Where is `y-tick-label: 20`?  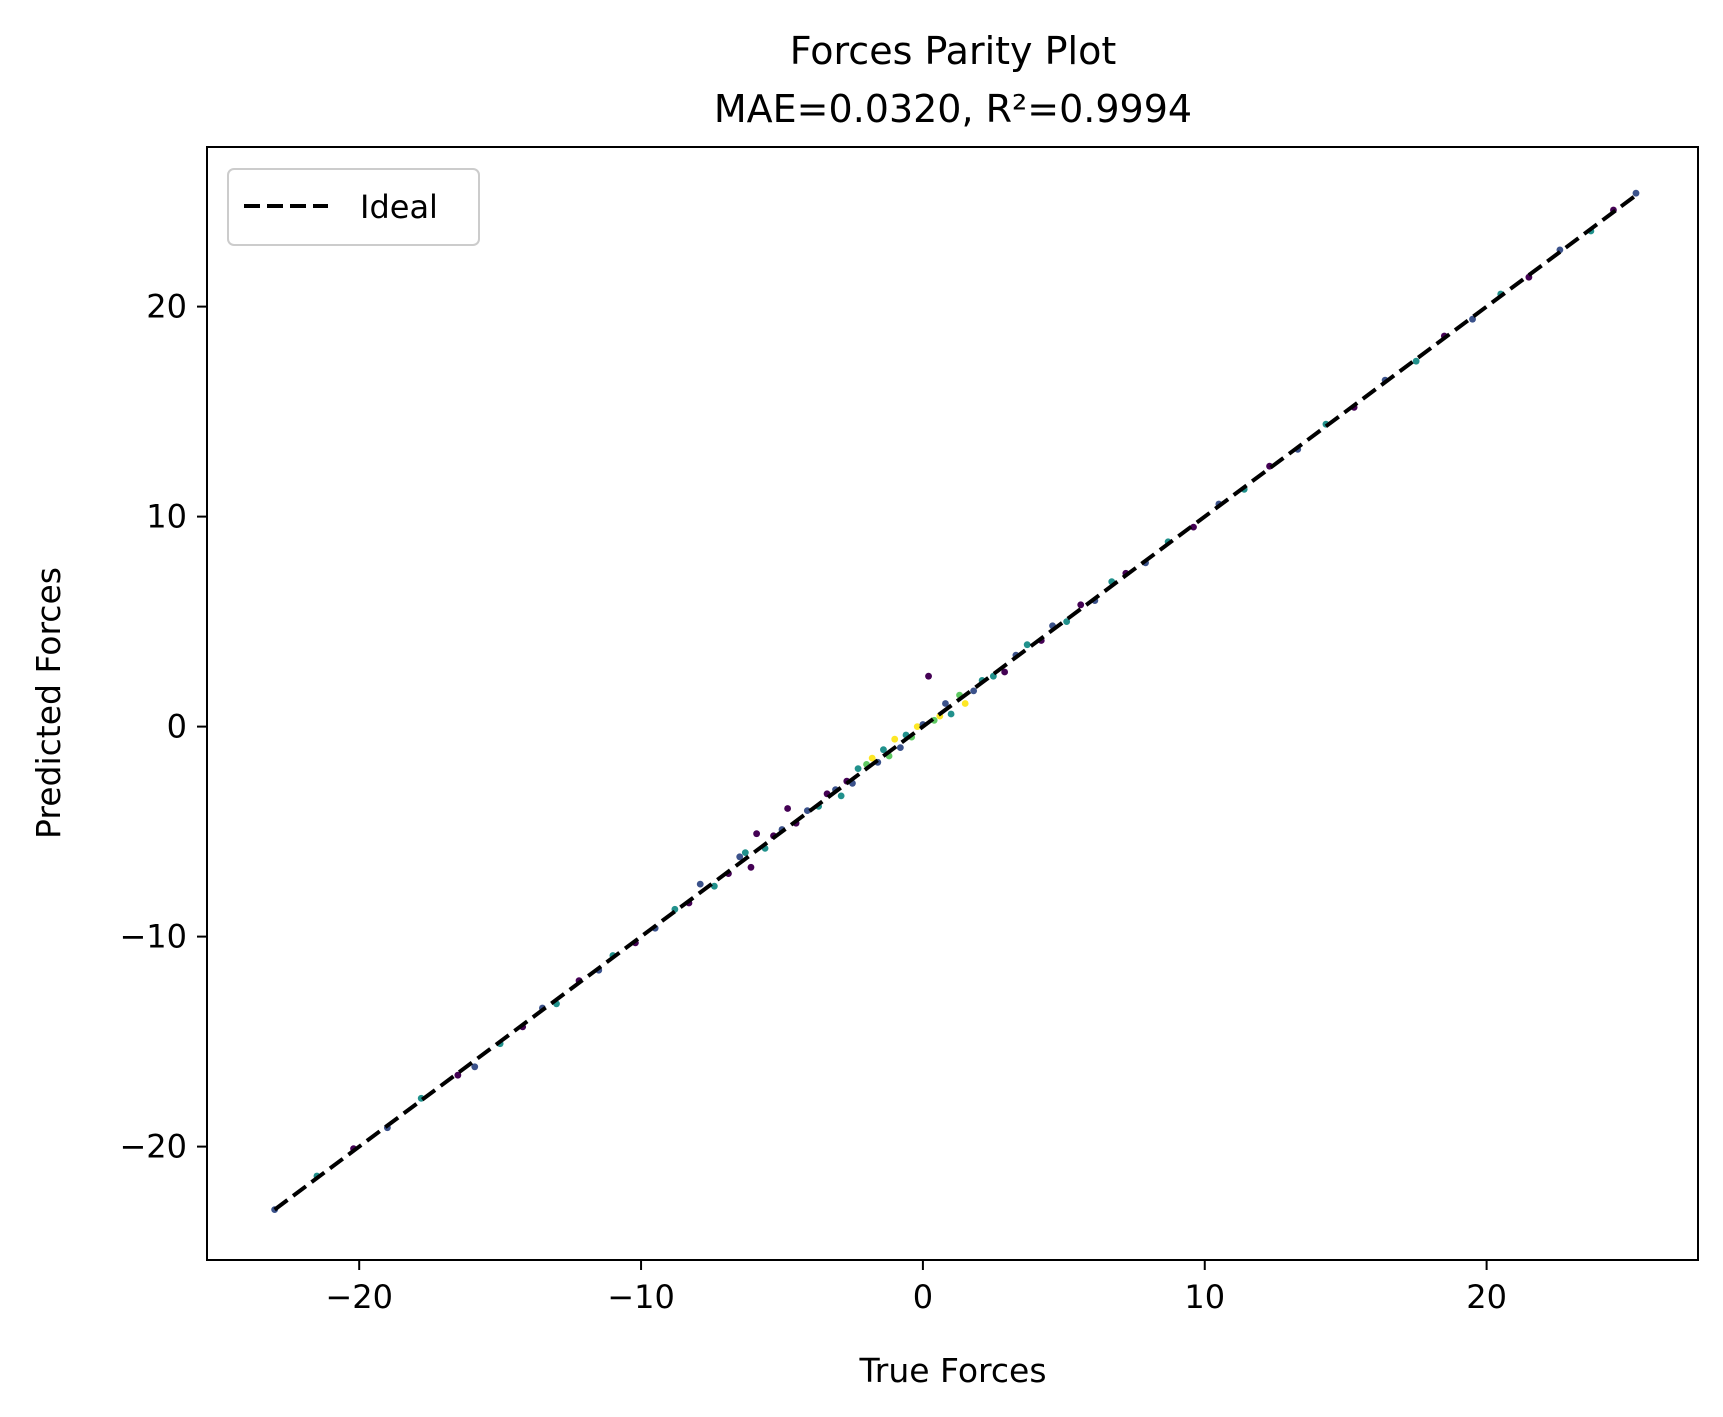
y-tick-label: 20 is located at coordinates (166, 307).